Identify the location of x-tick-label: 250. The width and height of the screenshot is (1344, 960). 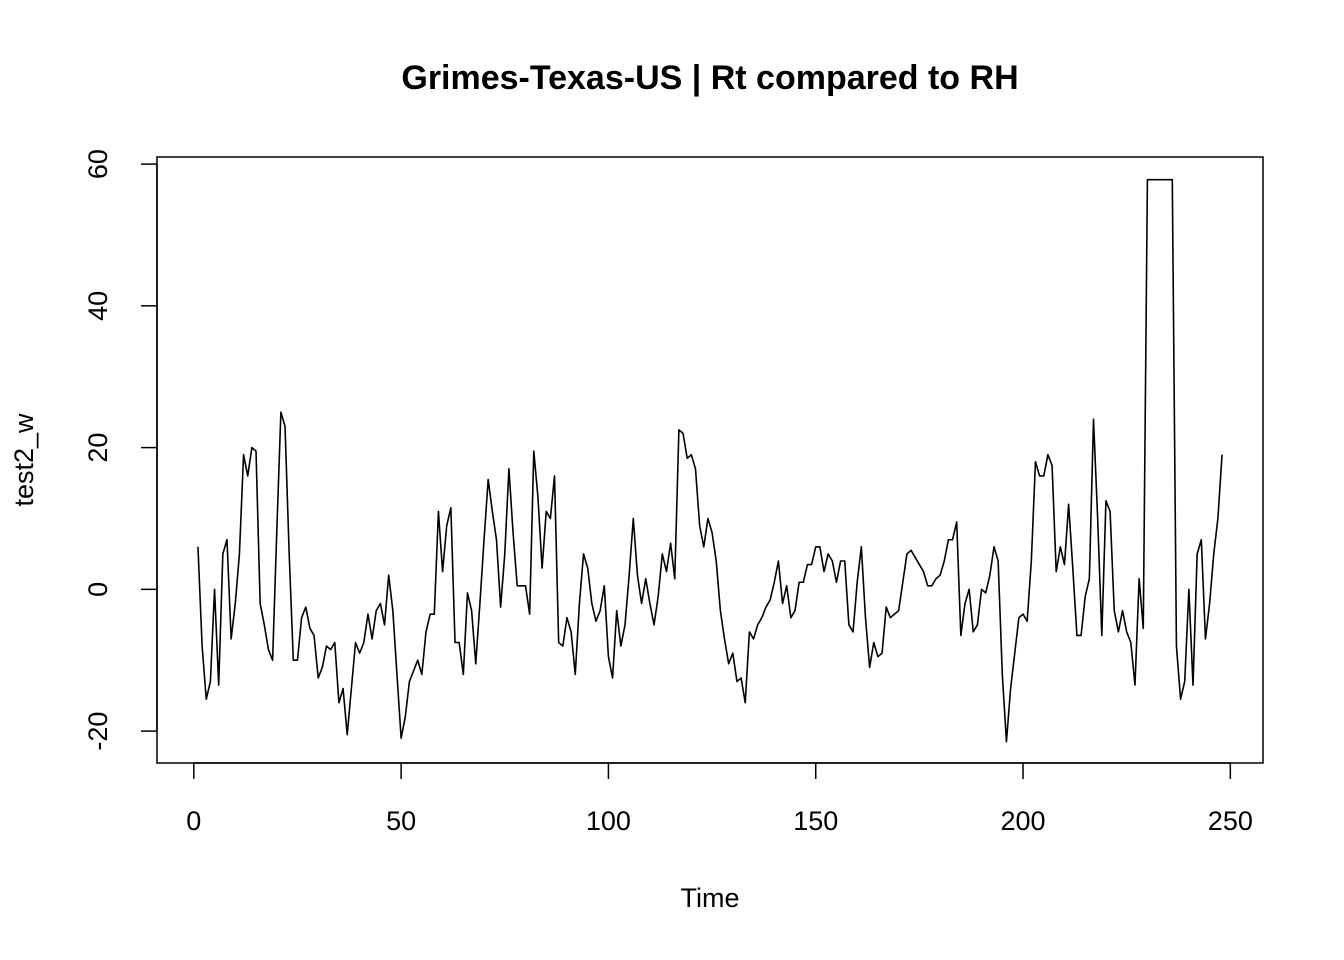
(1230, 821).